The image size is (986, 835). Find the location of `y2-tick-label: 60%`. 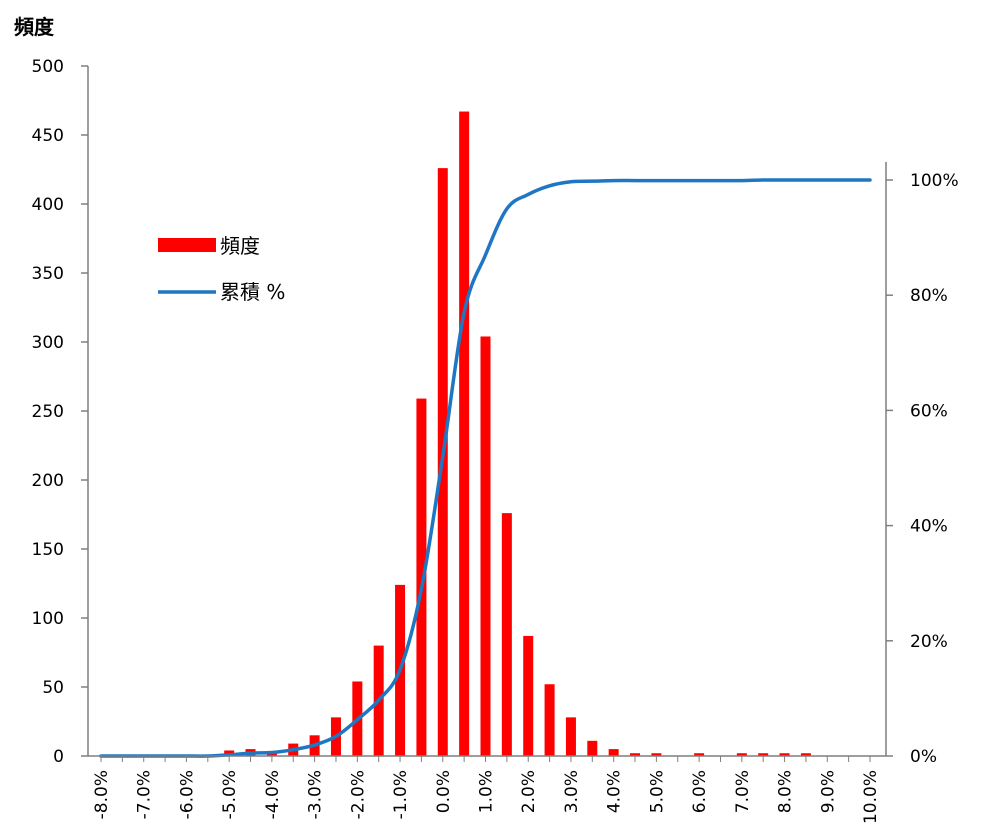

y2-tick-label: 60% is located at coordinates (929, 411).